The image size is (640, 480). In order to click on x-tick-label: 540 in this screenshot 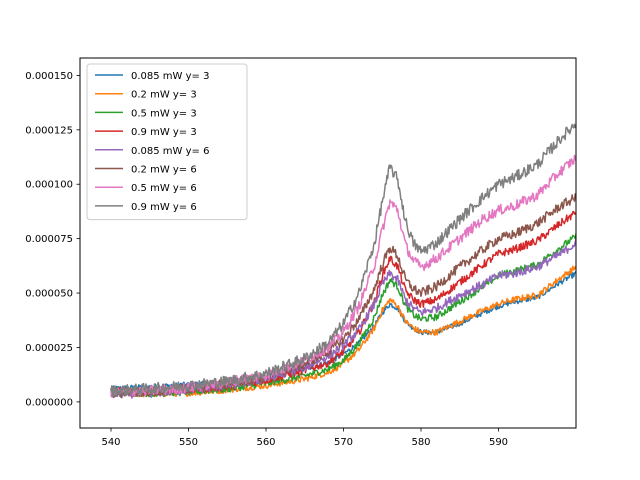, I will do `click(110, 442)`.